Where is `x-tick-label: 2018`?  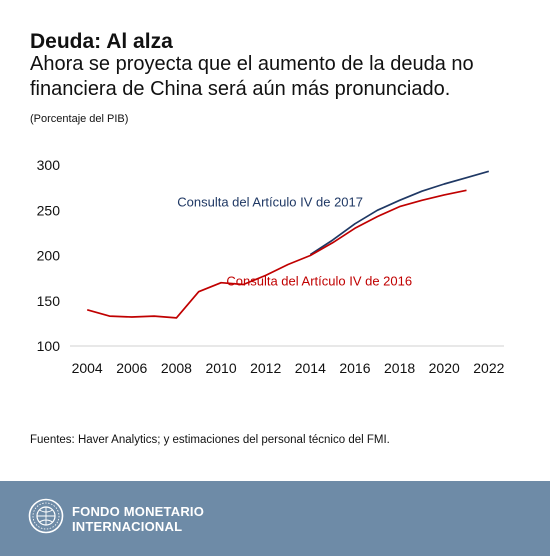
x-tick-label: 2018 is located at coordinates (399, 368).